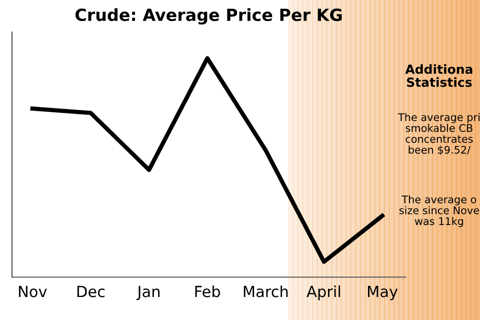 The image size is (480, 320). I want to click on annotation: The average pri smokable CB concentrates been $9.52/, so click(439, 134).